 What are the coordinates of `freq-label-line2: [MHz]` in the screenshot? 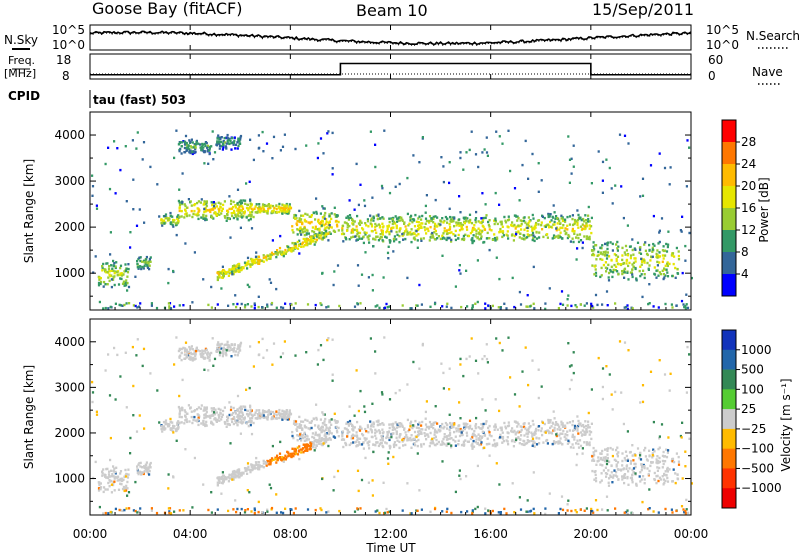 It's located at (20, 73).